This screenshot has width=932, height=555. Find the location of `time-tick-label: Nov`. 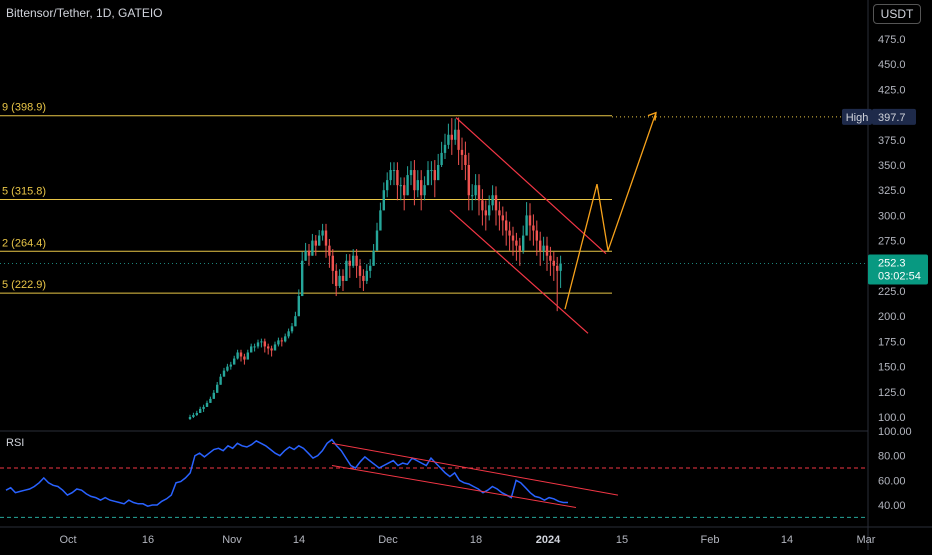

time-tick-label: Nov is located at coordinates (232, 540).